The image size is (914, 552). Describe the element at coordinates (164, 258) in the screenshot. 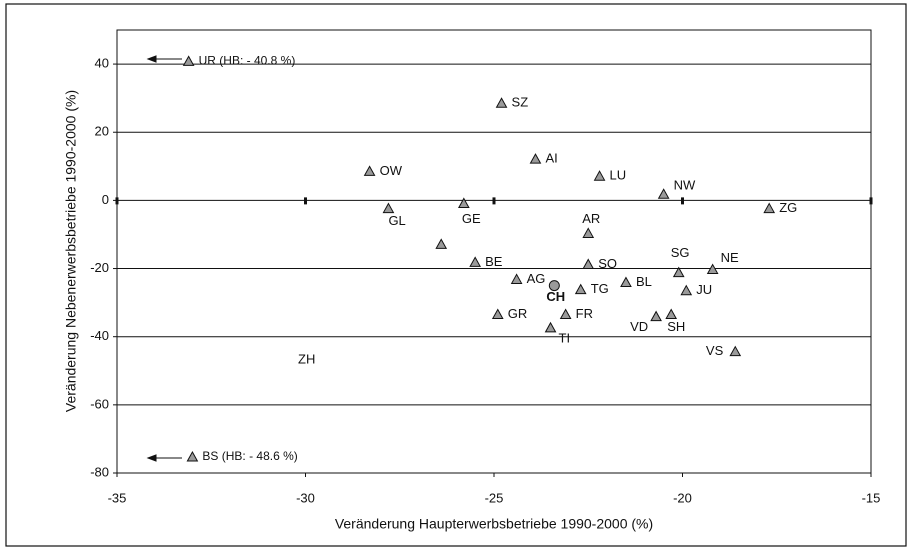

I see `arrows` at that location.